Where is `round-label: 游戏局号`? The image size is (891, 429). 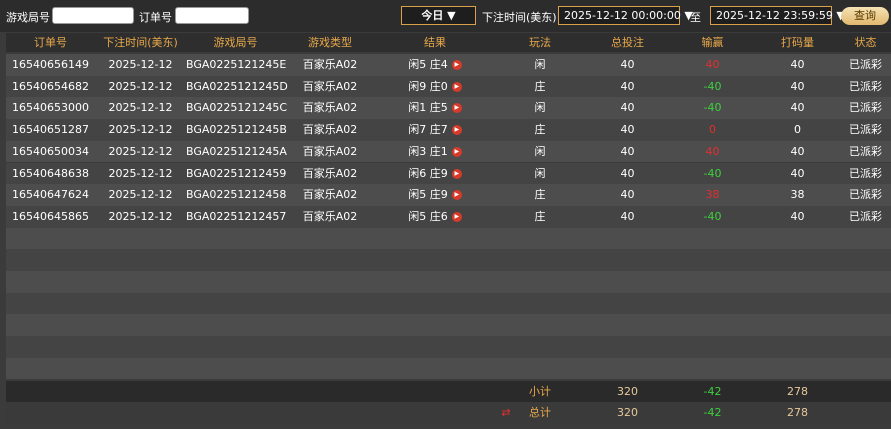 round-label: 游戏局号 is located at coordinates (28, 17).